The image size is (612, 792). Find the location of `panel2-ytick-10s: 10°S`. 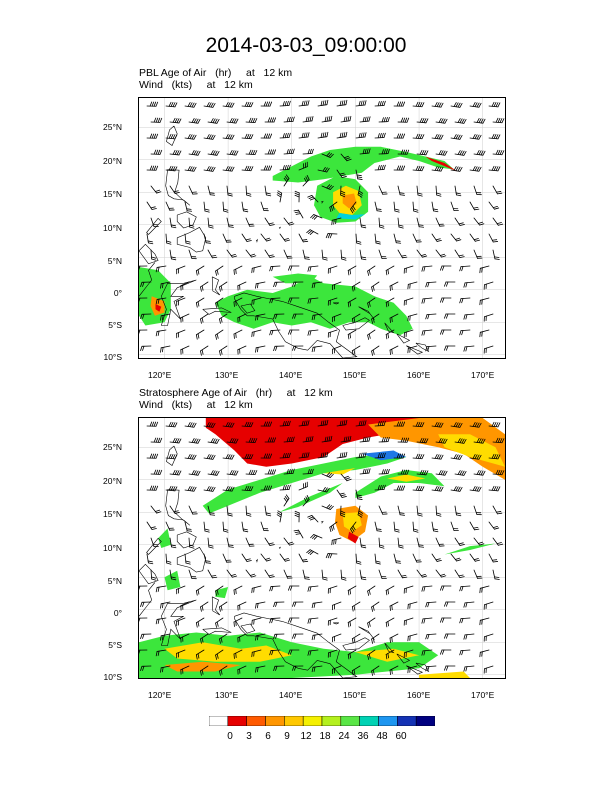

panel2-ytick-10s: 10°S is located at coordinates (112, 677).